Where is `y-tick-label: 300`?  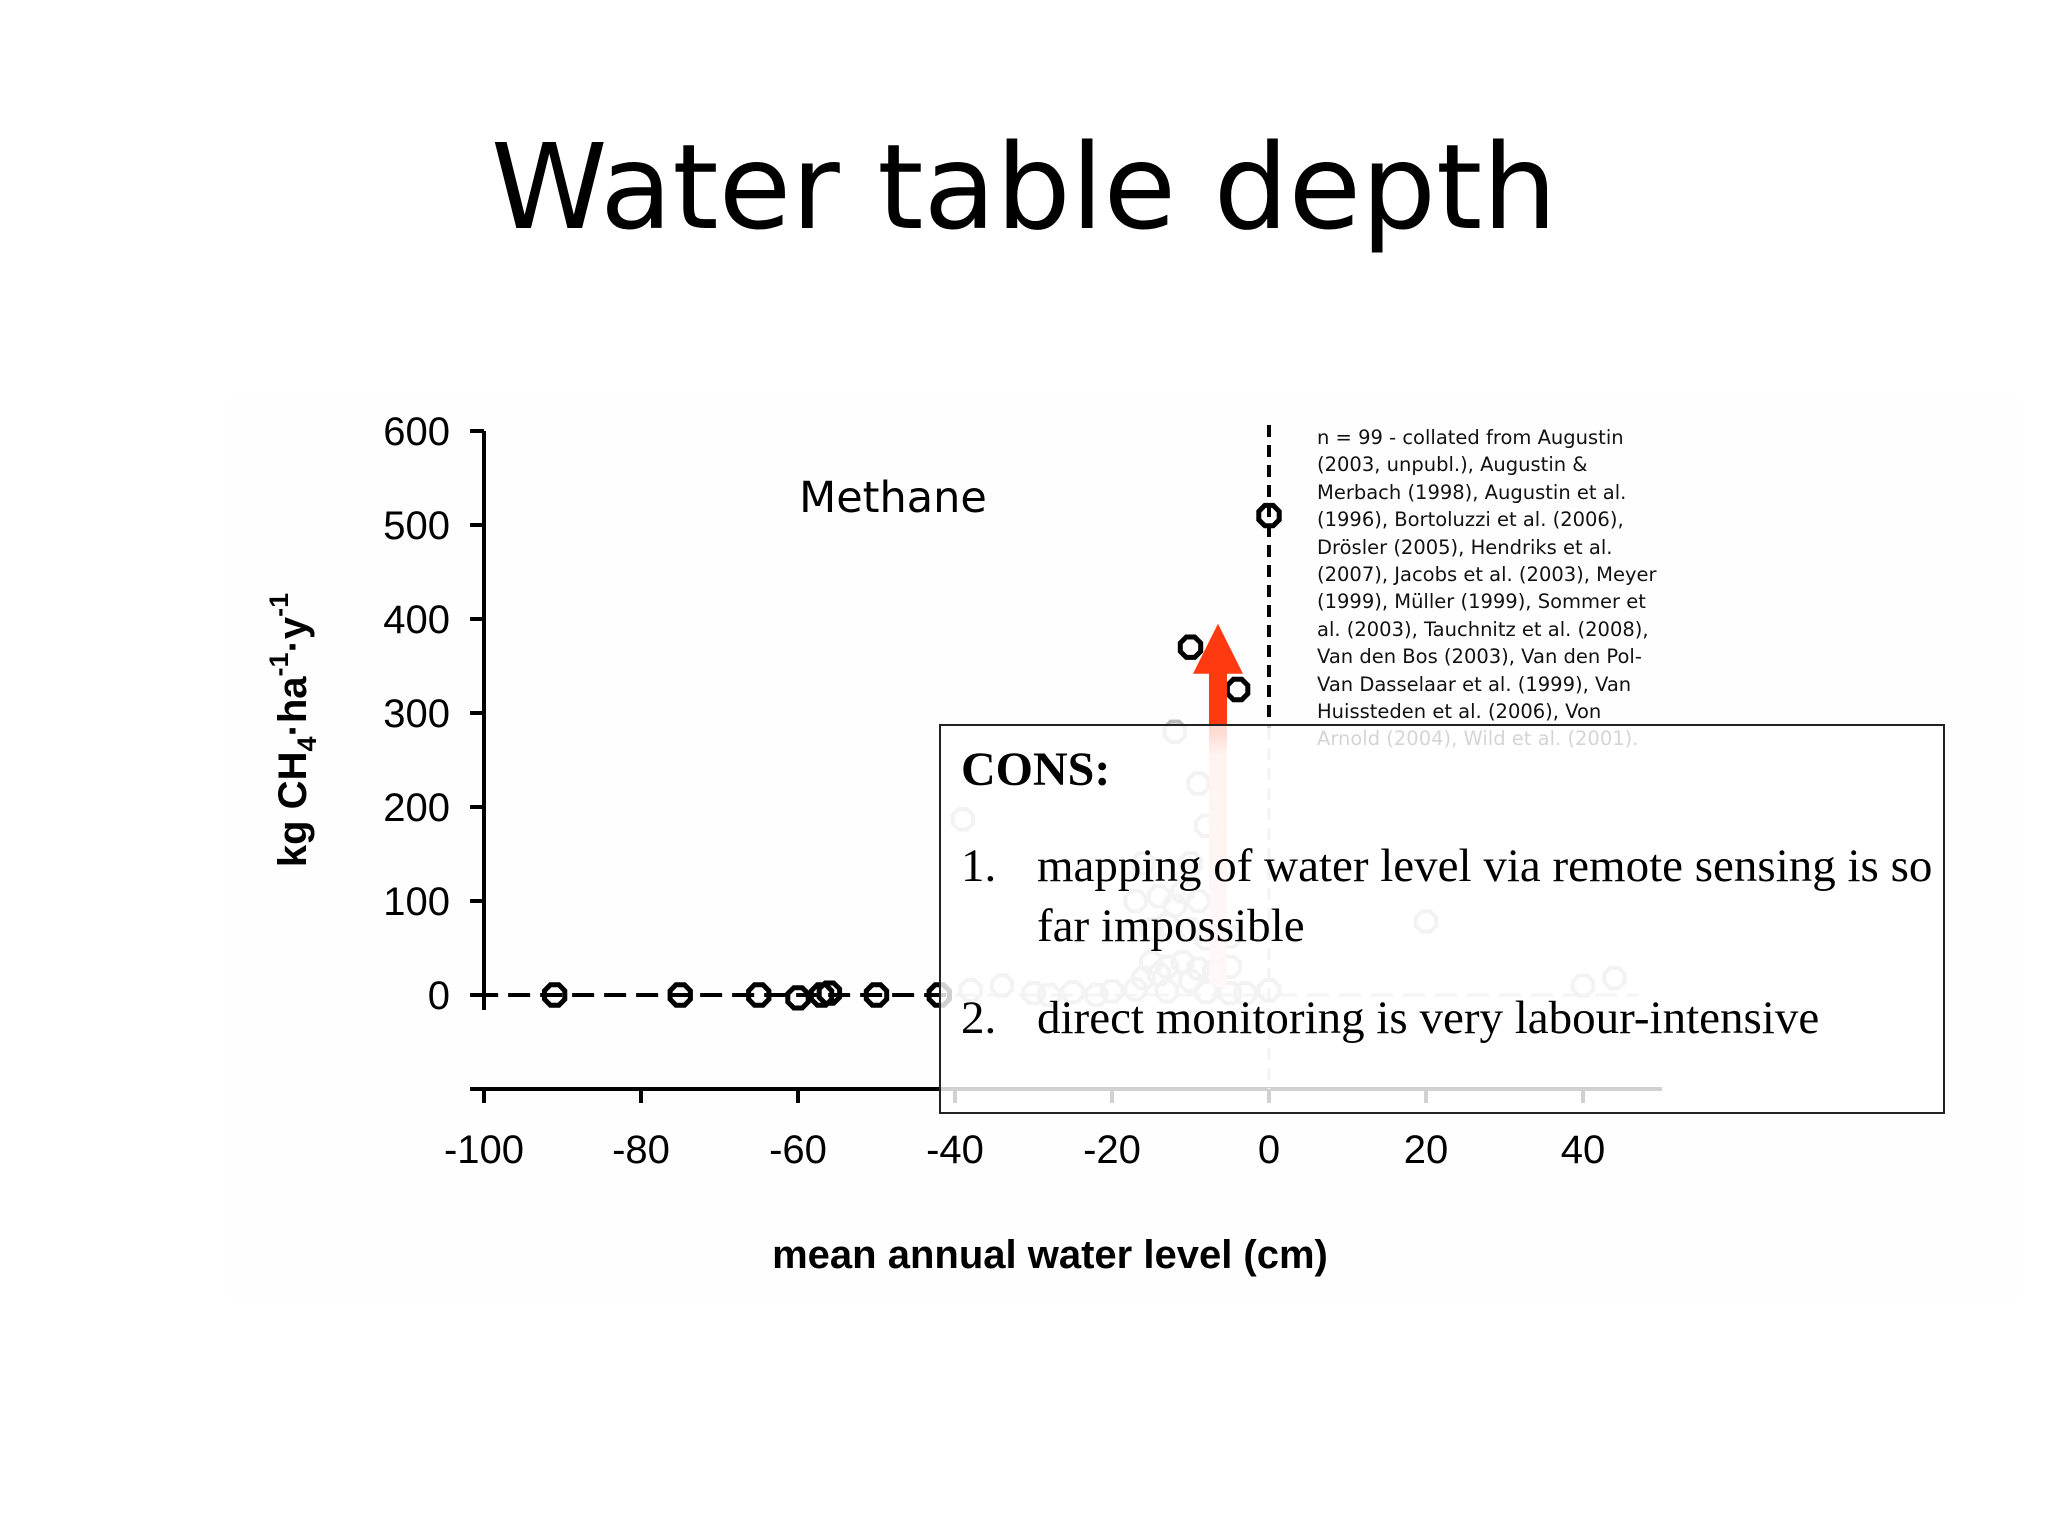 y-tick-label: 300 is located at coordinates (416, 714).